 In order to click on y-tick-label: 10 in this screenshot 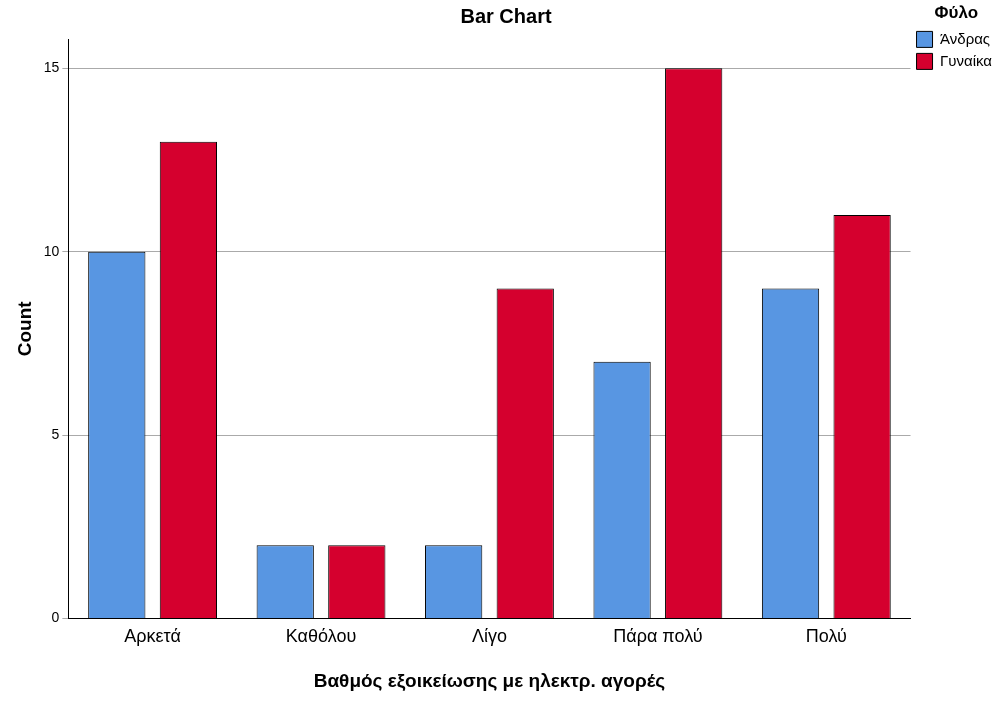, I will do `click(51, 250)`.